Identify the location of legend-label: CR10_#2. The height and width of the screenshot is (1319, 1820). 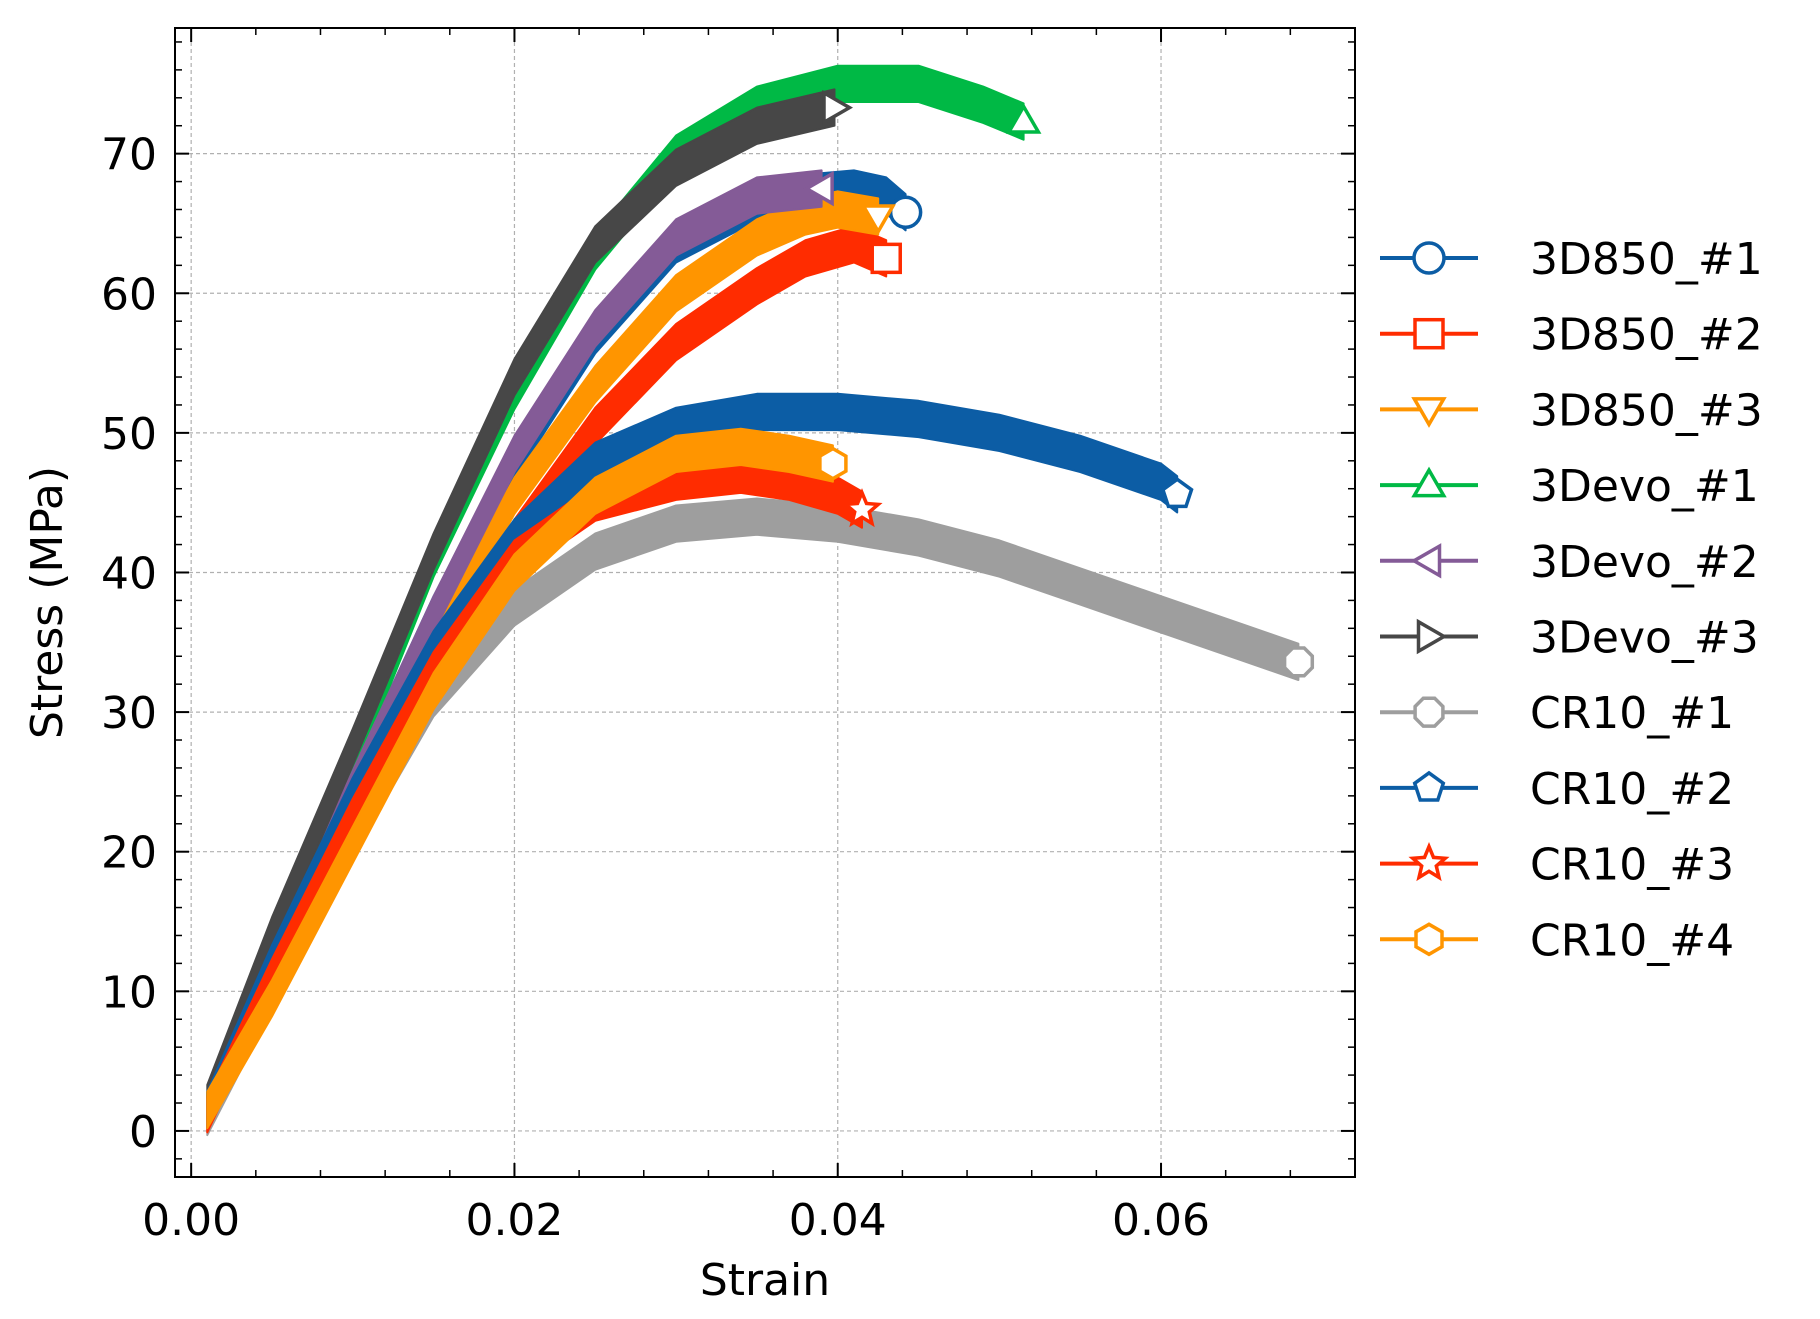
(1632, 789).